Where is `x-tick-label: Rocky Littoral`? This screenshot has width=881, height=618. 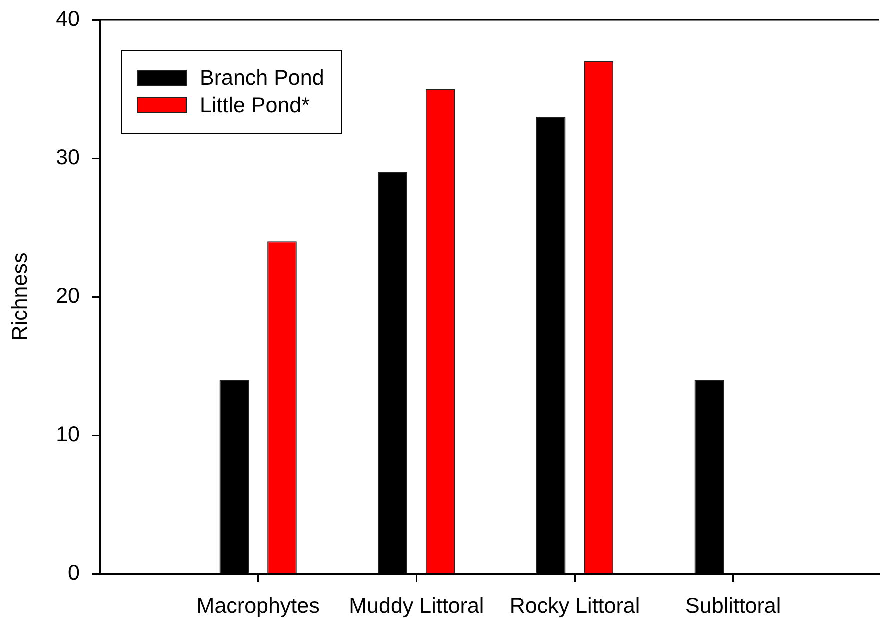 x-tick-label: Rocky Littoral is located at coordinates (575, 606).